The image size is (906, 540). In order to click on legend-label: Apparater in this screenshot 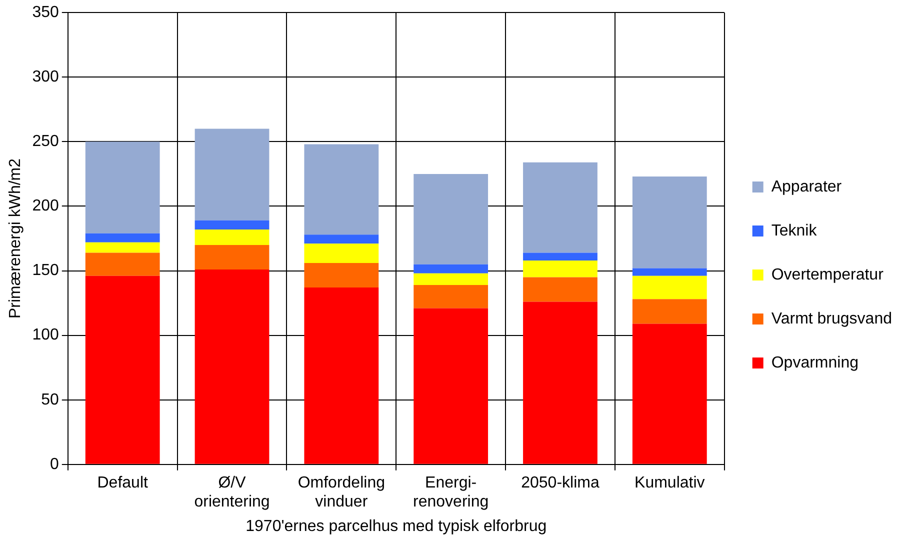, I will do `click(806, 187)`.